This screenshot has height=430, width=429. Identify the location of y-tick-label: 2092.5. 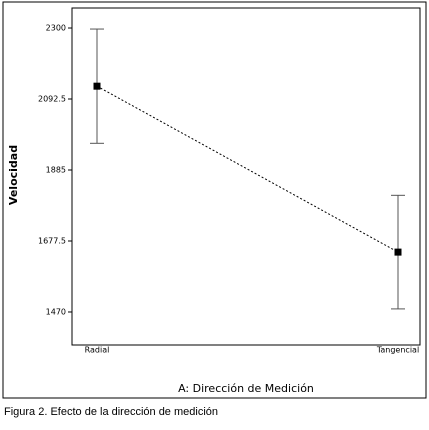
(52, 99).